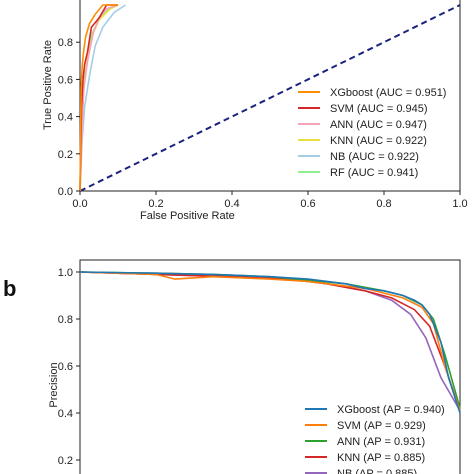  What do you see at coordinates (381, 426) in the screenshot?
I see `pr-legend-entry-svm: SVM (AP = 0.929)` at bounding box center [381, 426].